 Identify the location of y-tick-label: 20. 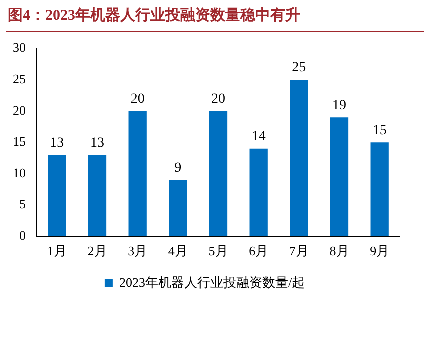
(19, 110).